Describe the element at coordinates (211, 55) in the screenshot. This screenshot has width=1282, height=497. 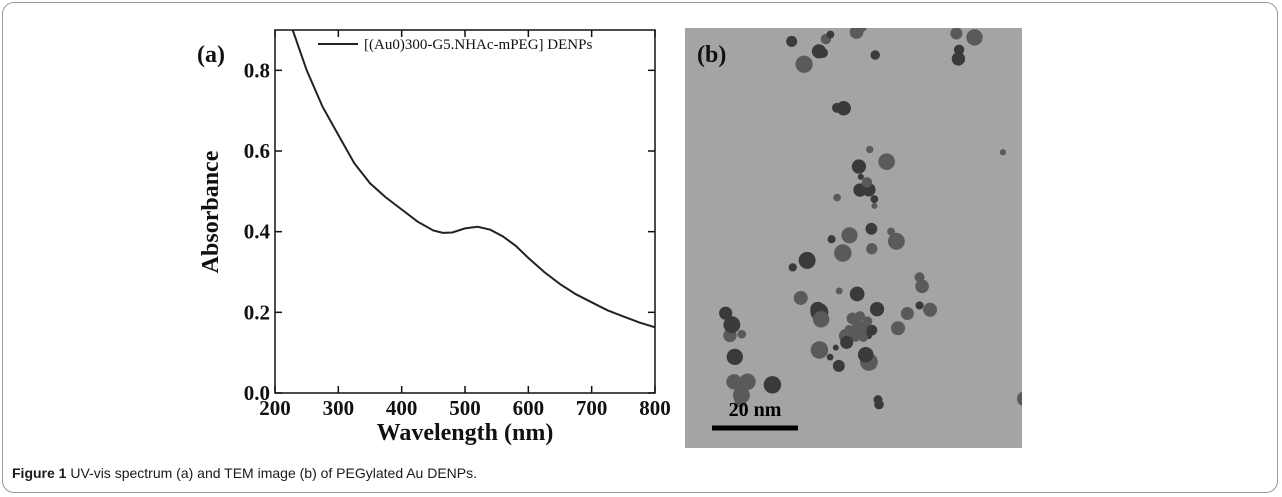
I see `panel-label: (a)` at that location.